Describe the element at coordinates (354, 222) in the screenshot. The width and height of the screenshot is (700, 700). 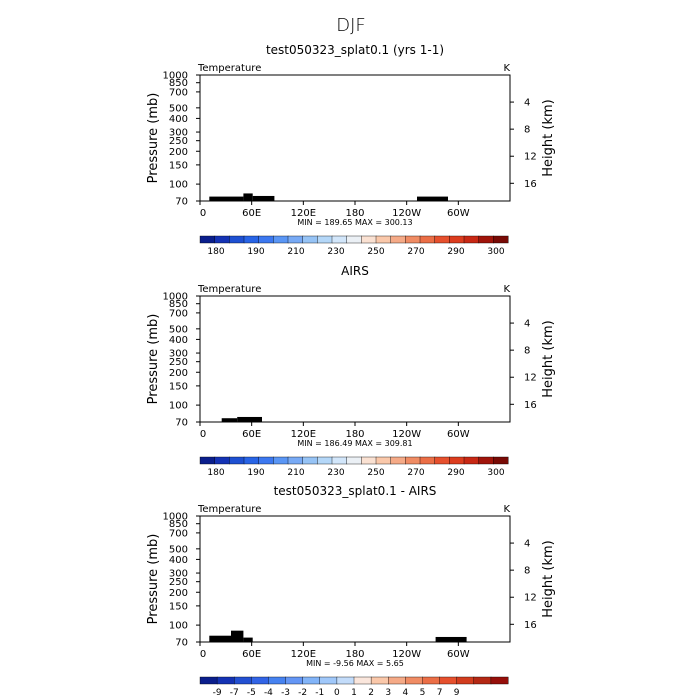
I see `min-max-annotation: MIN = 189.65 MAX = 300.13` at that location.